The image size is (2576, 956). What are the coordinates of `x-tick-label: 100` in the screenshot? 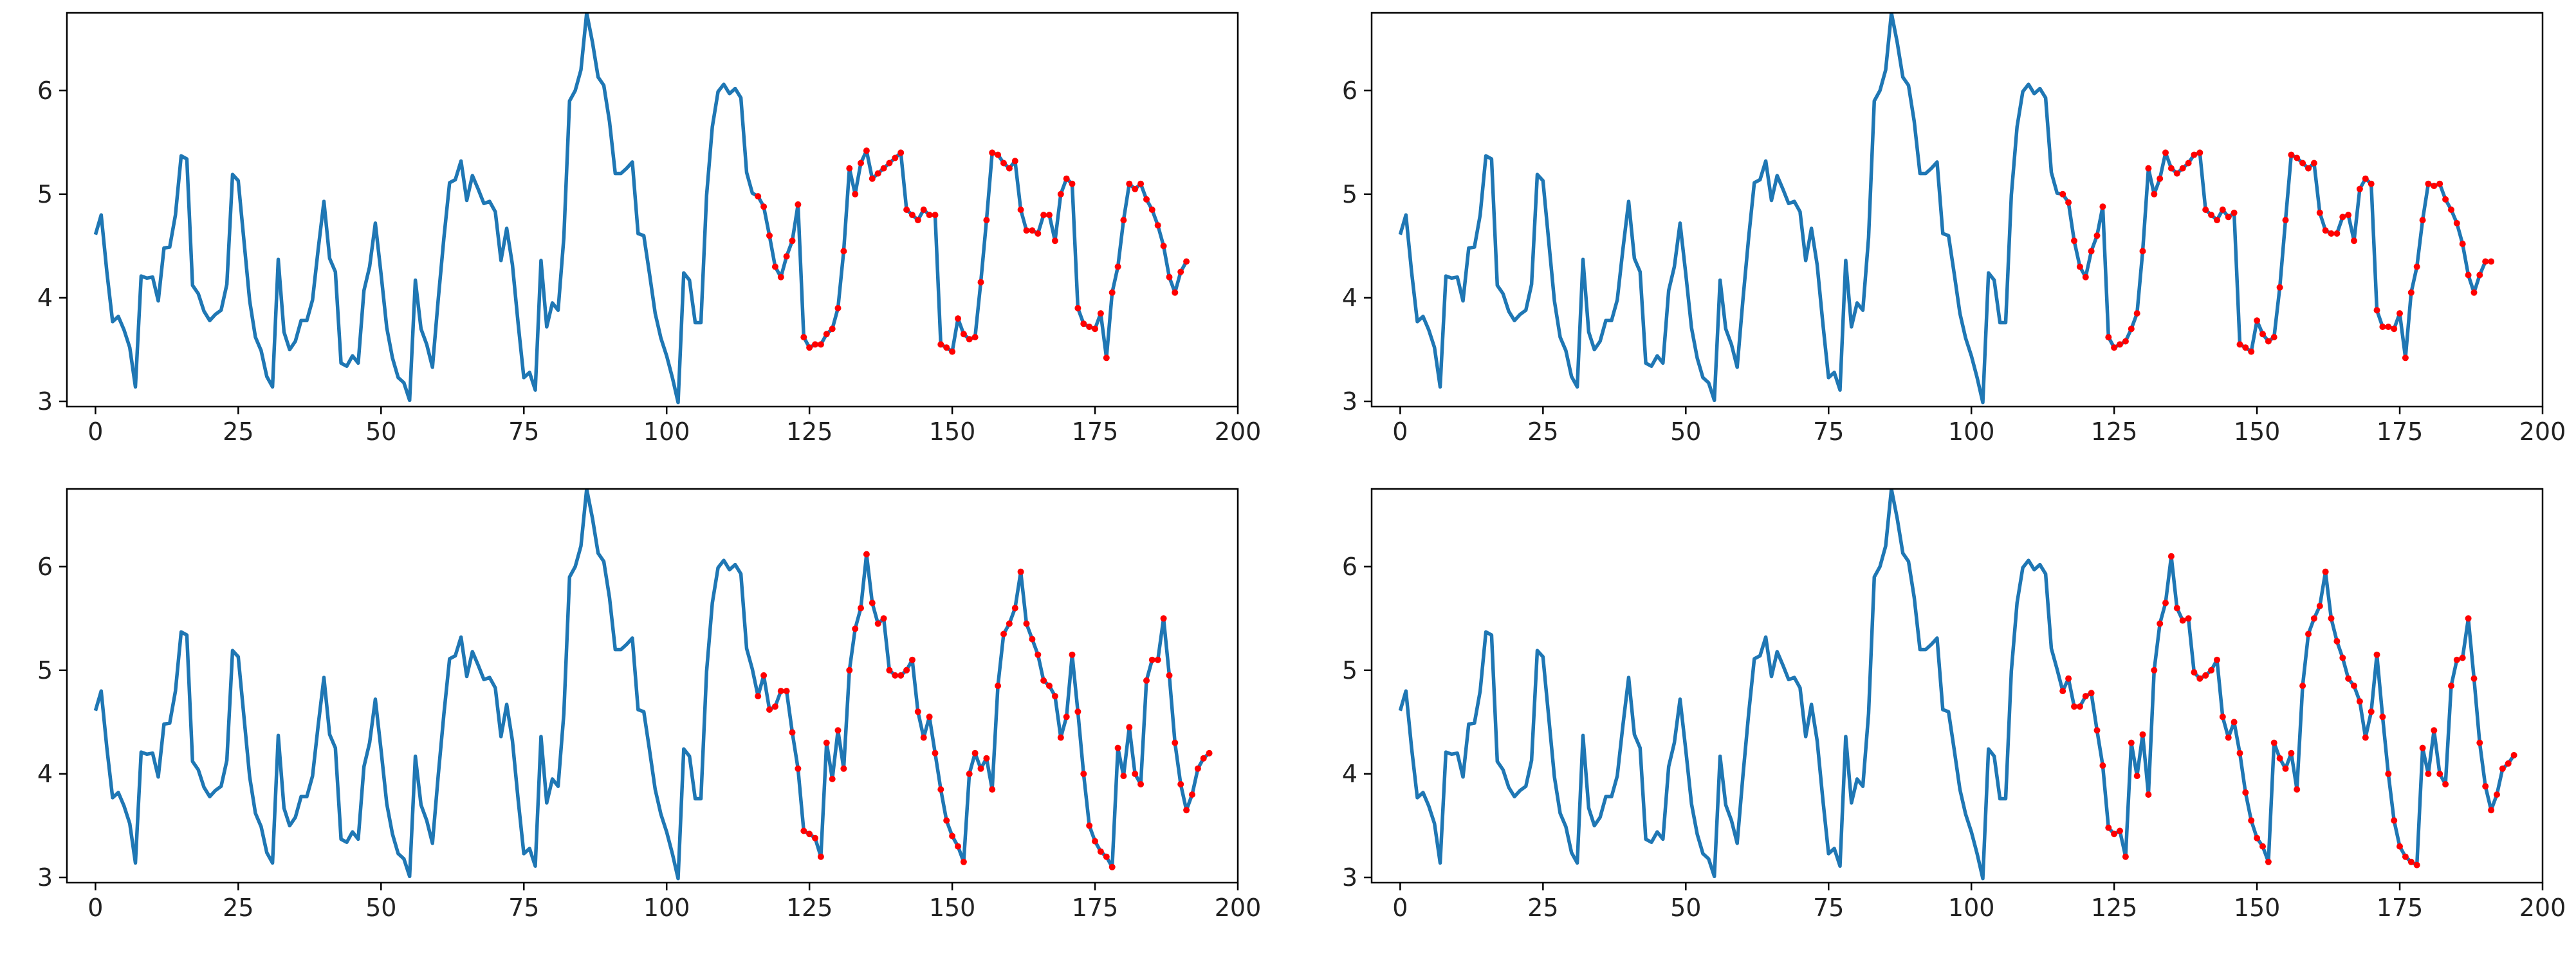 It's located at (1971, 432).